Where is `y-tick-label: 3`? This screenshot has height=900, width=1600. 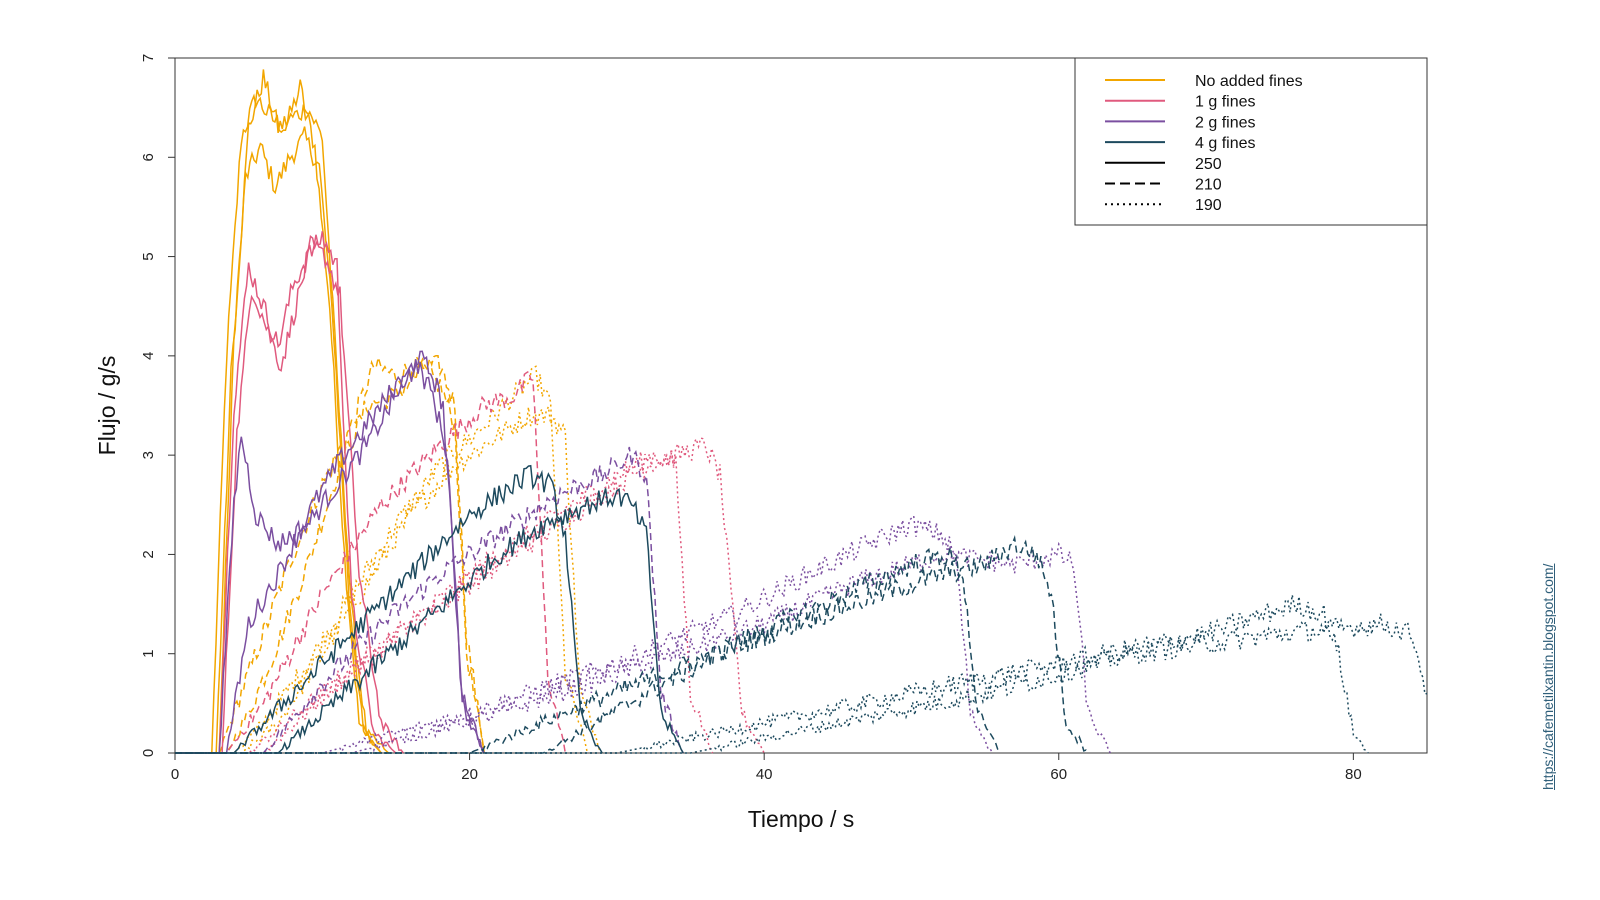
y-tick-label: 3 is located at coordinates (148, 455).